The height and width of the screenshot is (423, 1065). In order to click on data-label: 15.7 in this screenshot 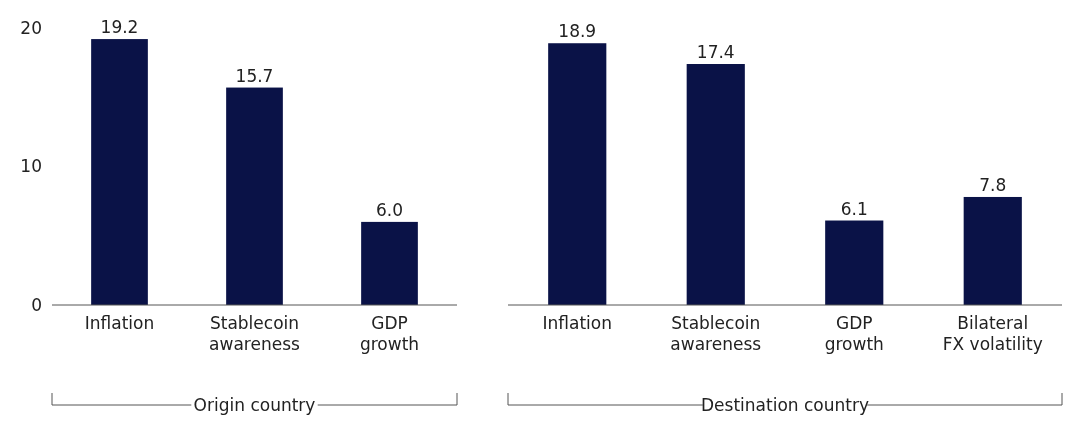, I will do `click(254, 75)`.